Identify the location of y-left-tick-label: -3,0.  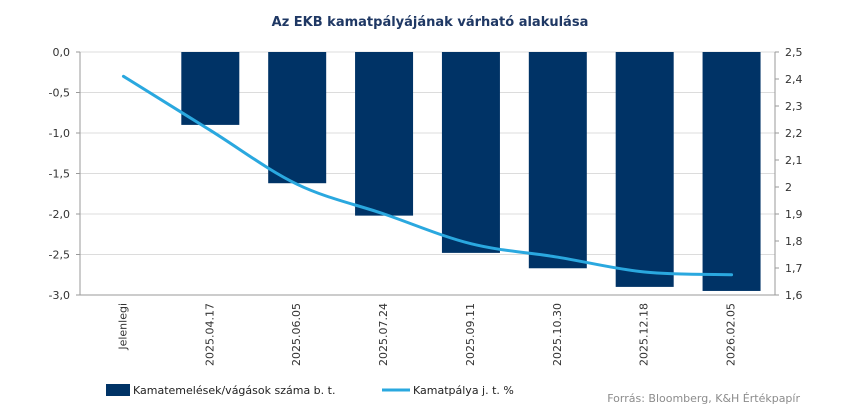
(59, 295).